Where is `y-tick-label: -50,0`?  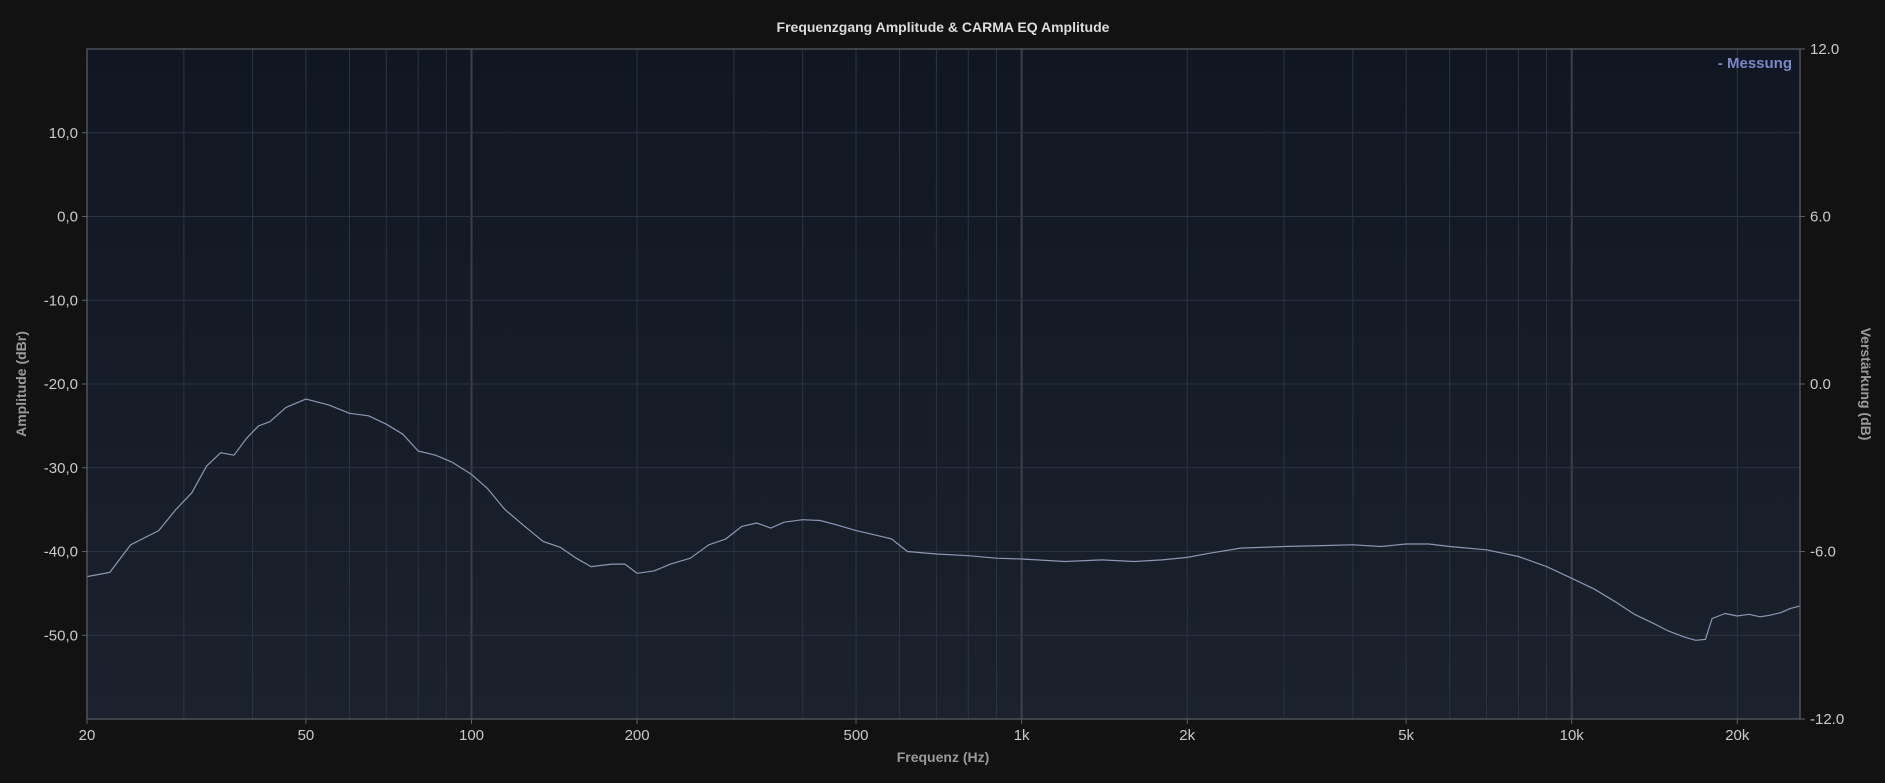
y-tick-label: -50,0 is located at coordinates (61, 635).